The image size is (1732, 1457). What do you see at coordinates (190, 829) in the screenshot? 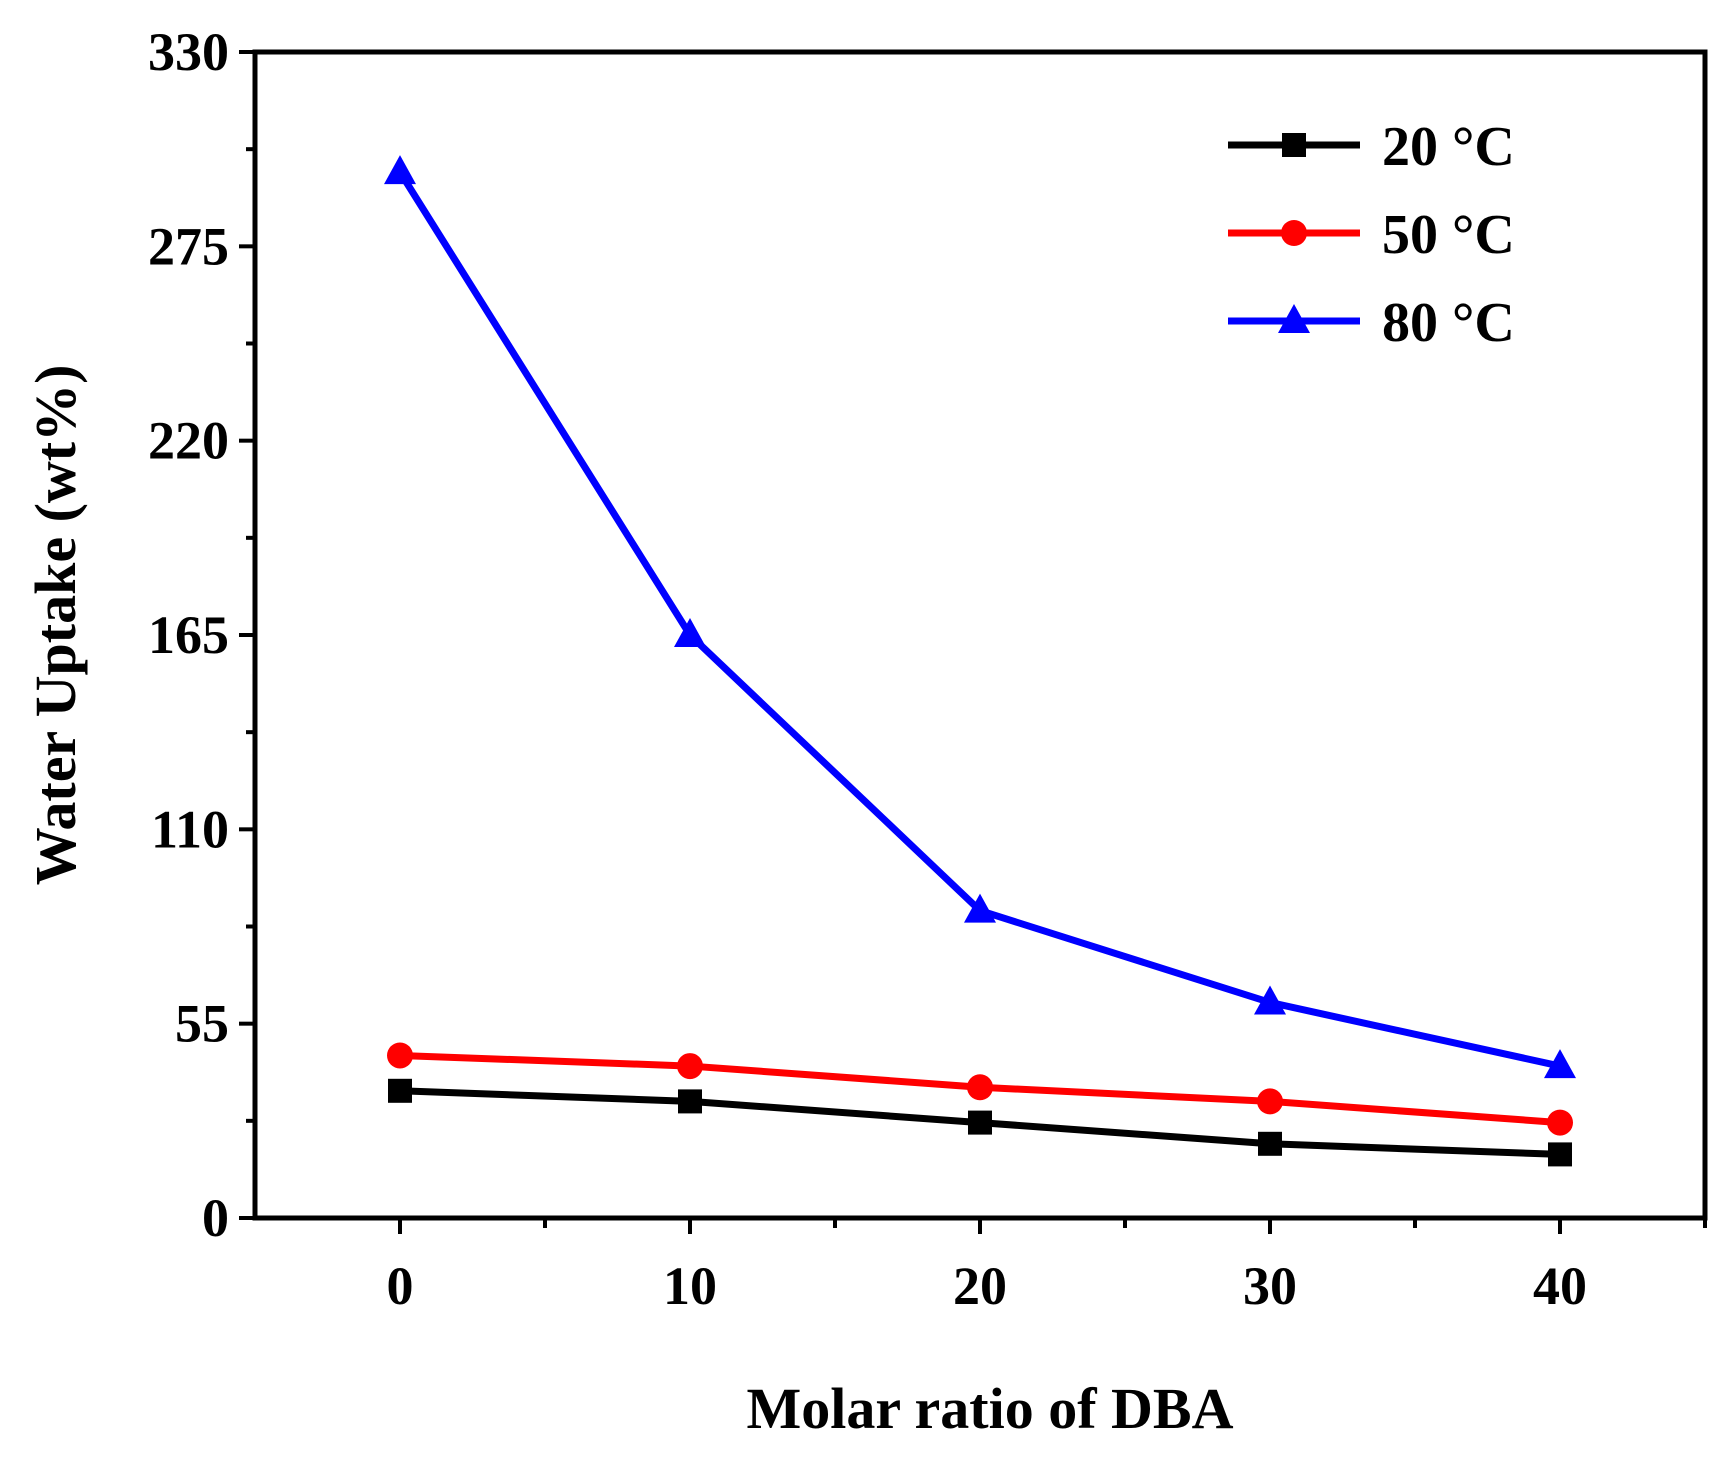
I see `y-tick-label: 110` at bounding box center [190, 829].